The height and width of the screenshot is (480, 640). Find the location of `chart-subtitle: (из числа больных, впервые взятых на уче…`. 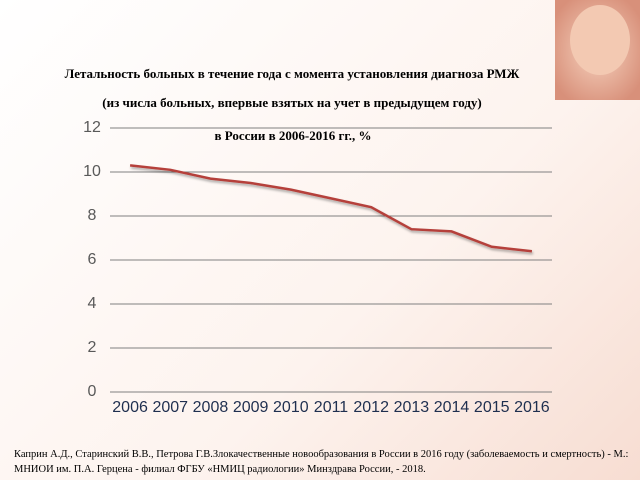

chart-subtitle: (из числа больных, впервые взятых на уче… is located at coordinates (292, 102).